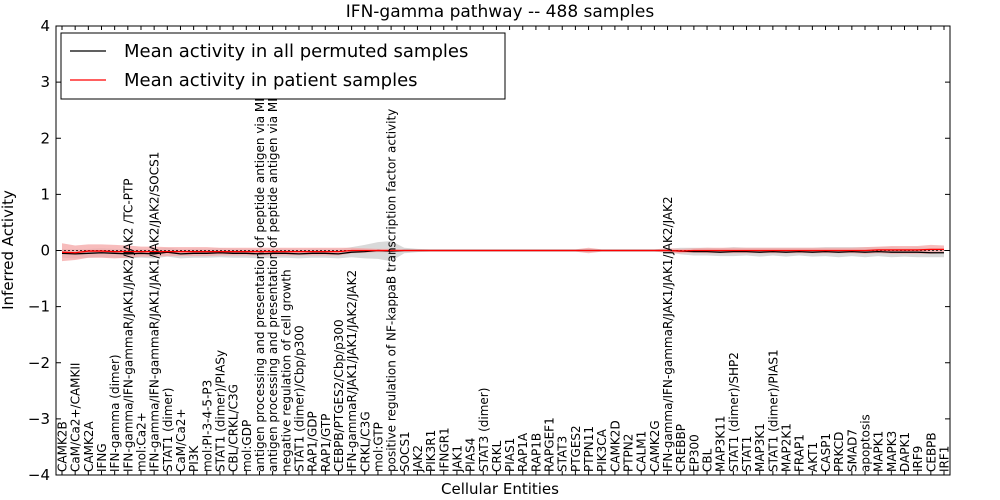 The image size is (1000, 500). I want to click on category-label: CAMK2A, so click(89, 446).